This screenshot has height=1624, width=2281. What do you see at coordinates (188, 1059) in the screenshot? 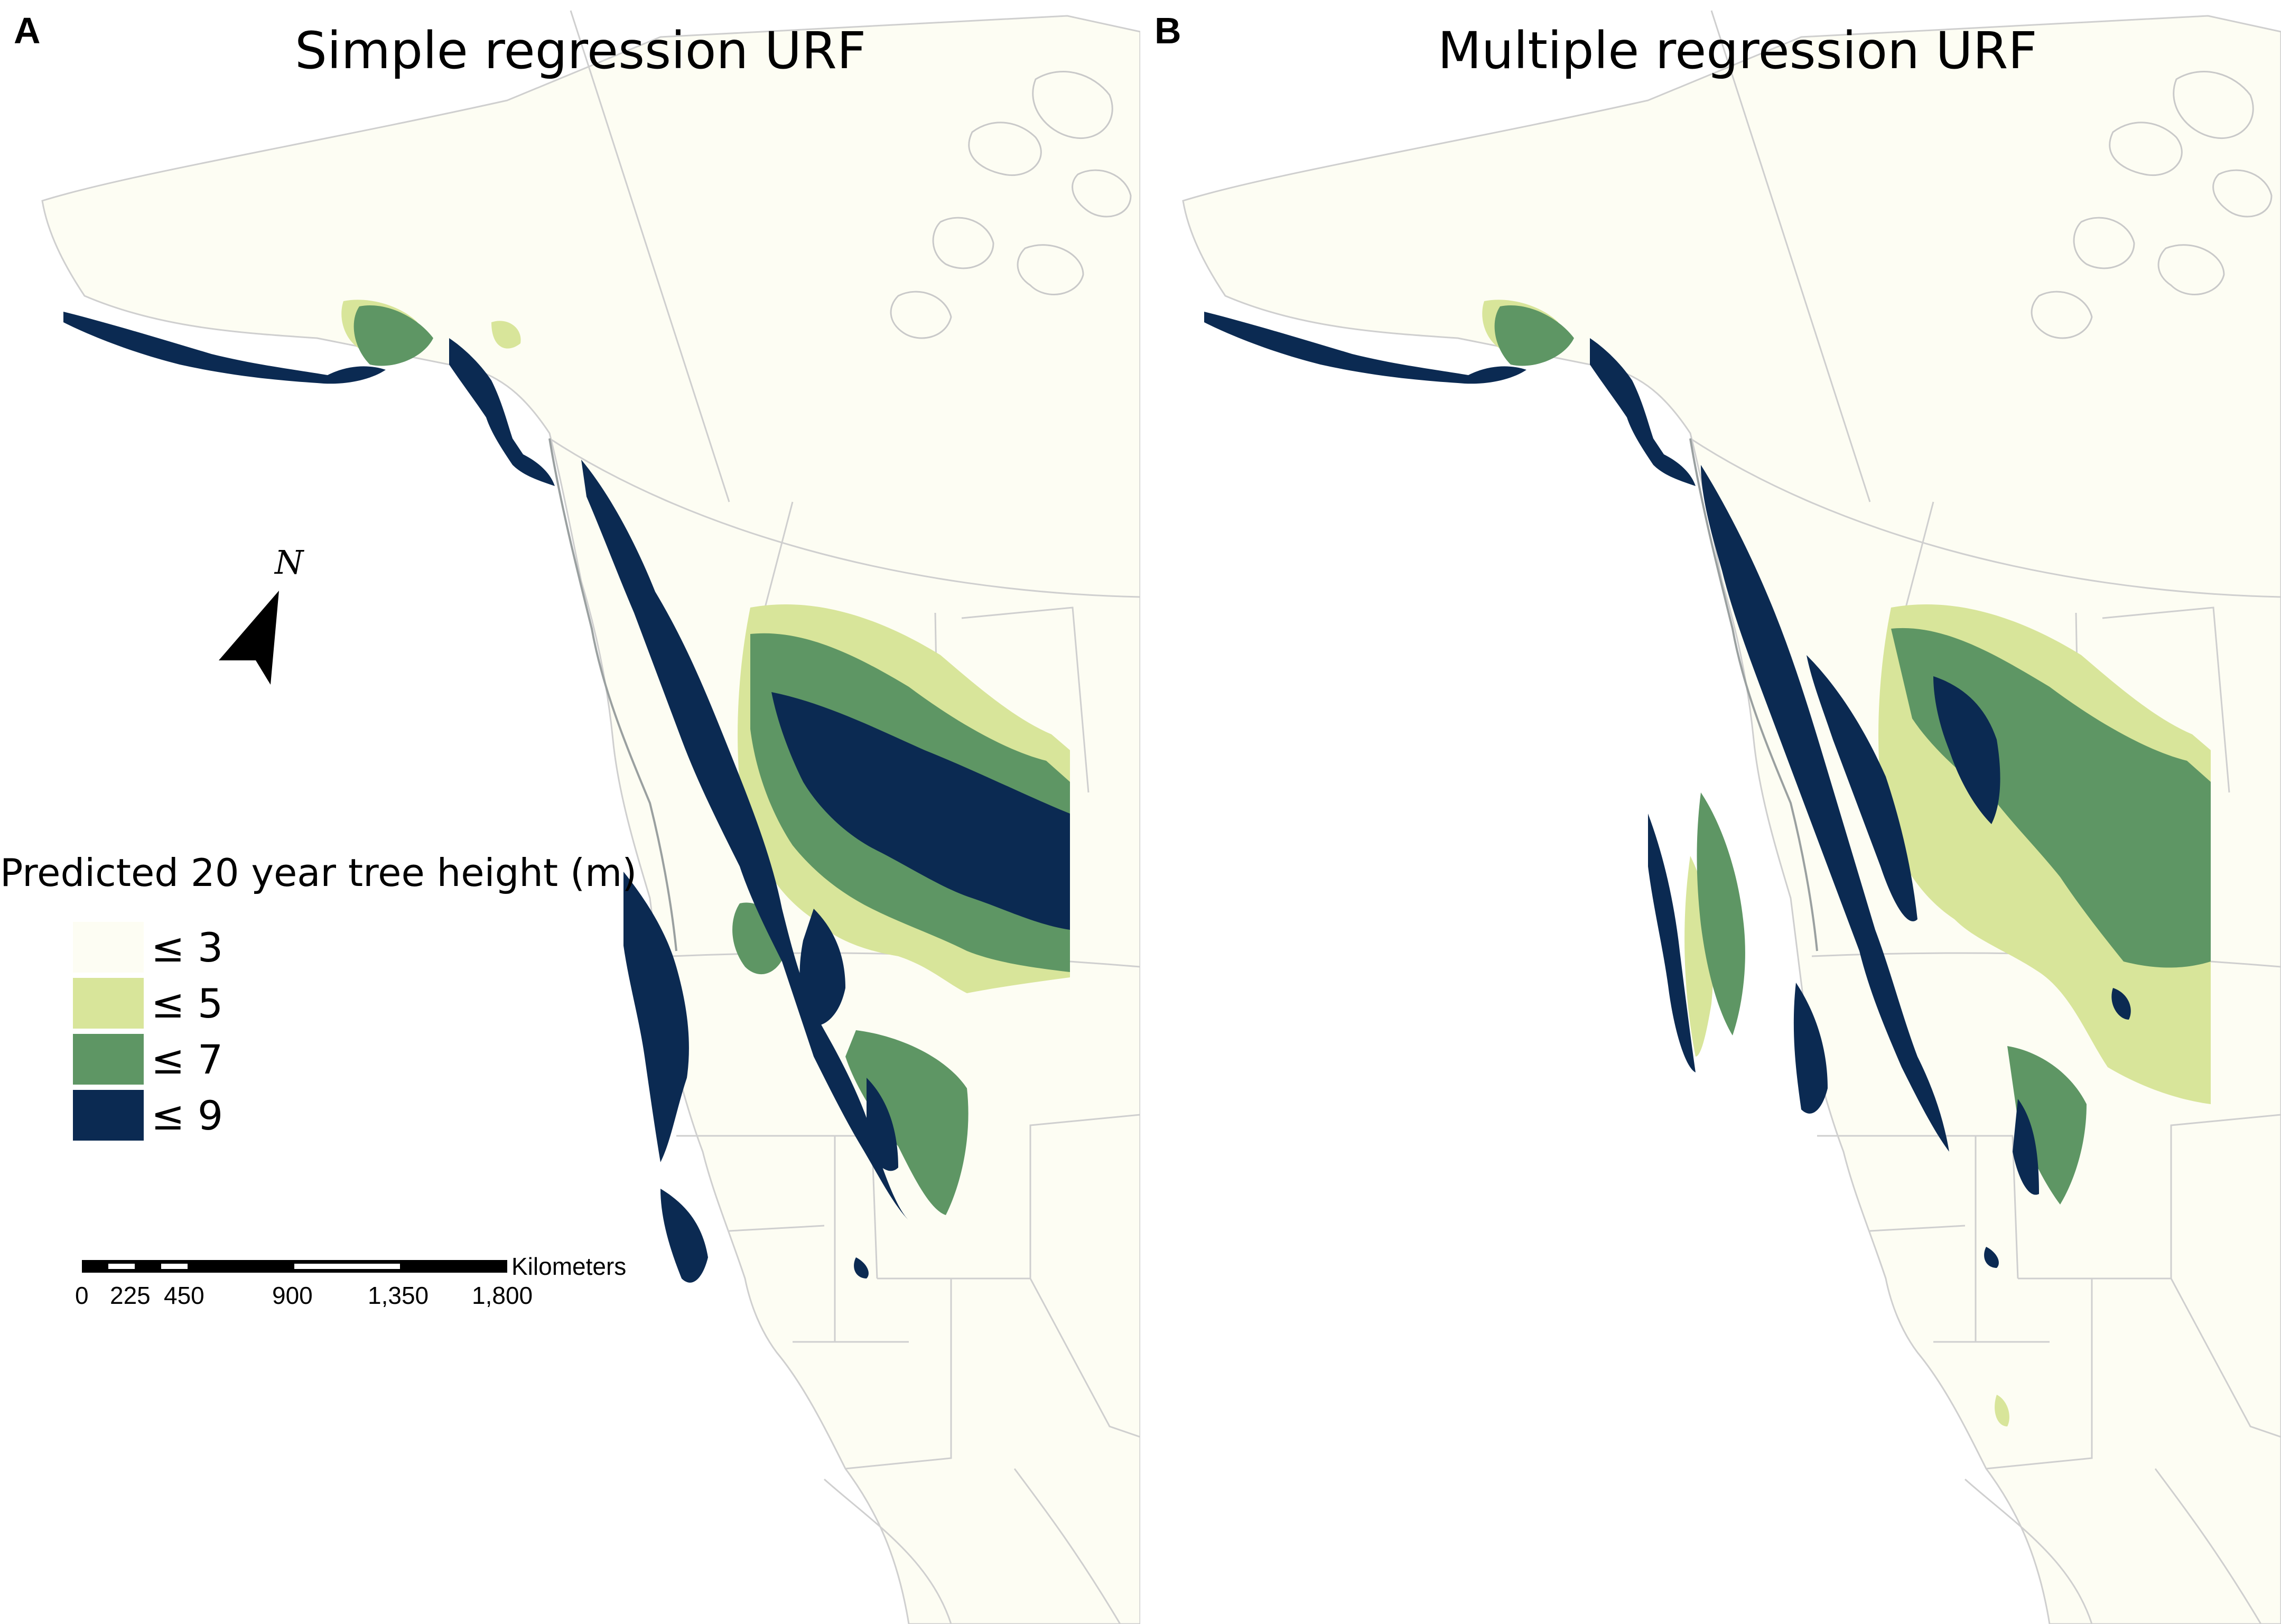
I see `legend-label: ≤ 7` at bounding box center [188, 1059].